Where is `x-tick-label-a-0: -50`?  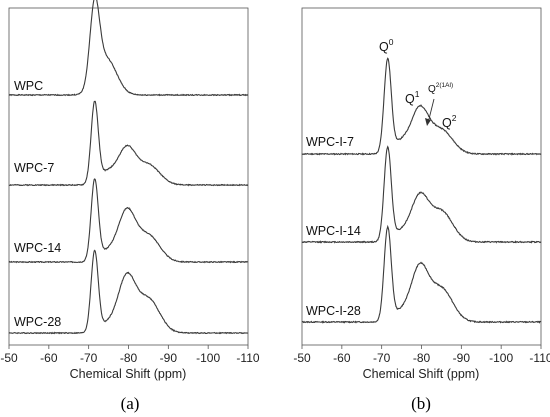 x-tick-label-a-0: -50 is located at coordinates (9, 358).